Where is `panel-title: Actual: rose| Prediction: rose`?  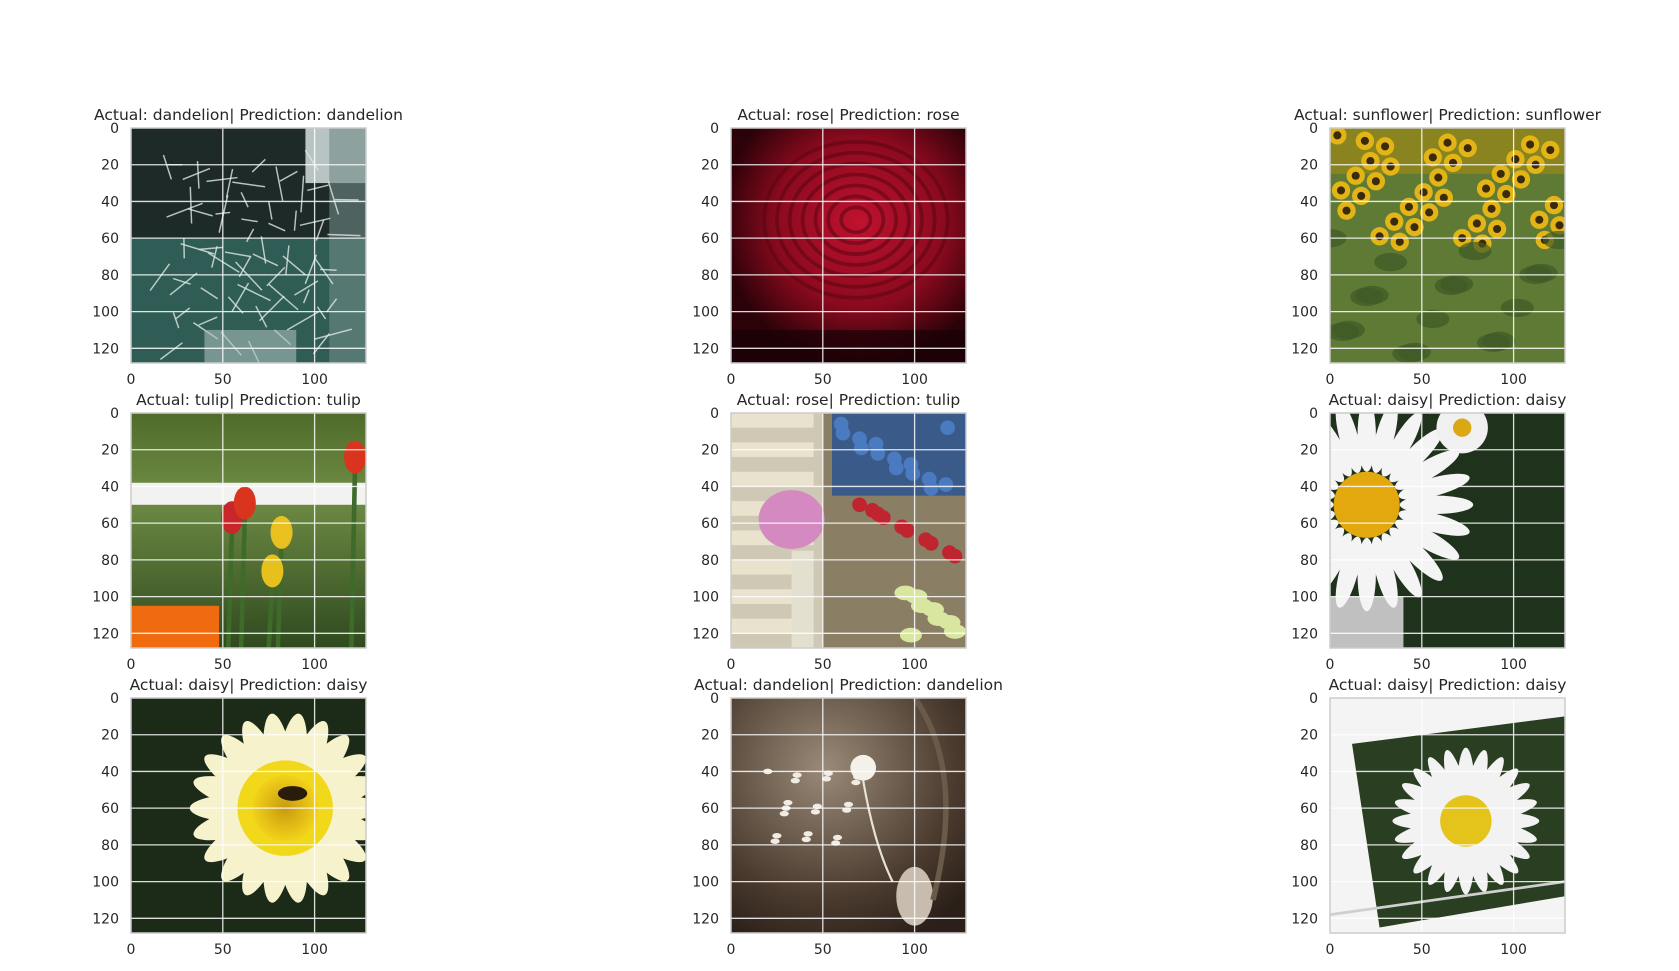
panel-title: Actual: rose| Prediction: rose is located at coordinates (848, 115).